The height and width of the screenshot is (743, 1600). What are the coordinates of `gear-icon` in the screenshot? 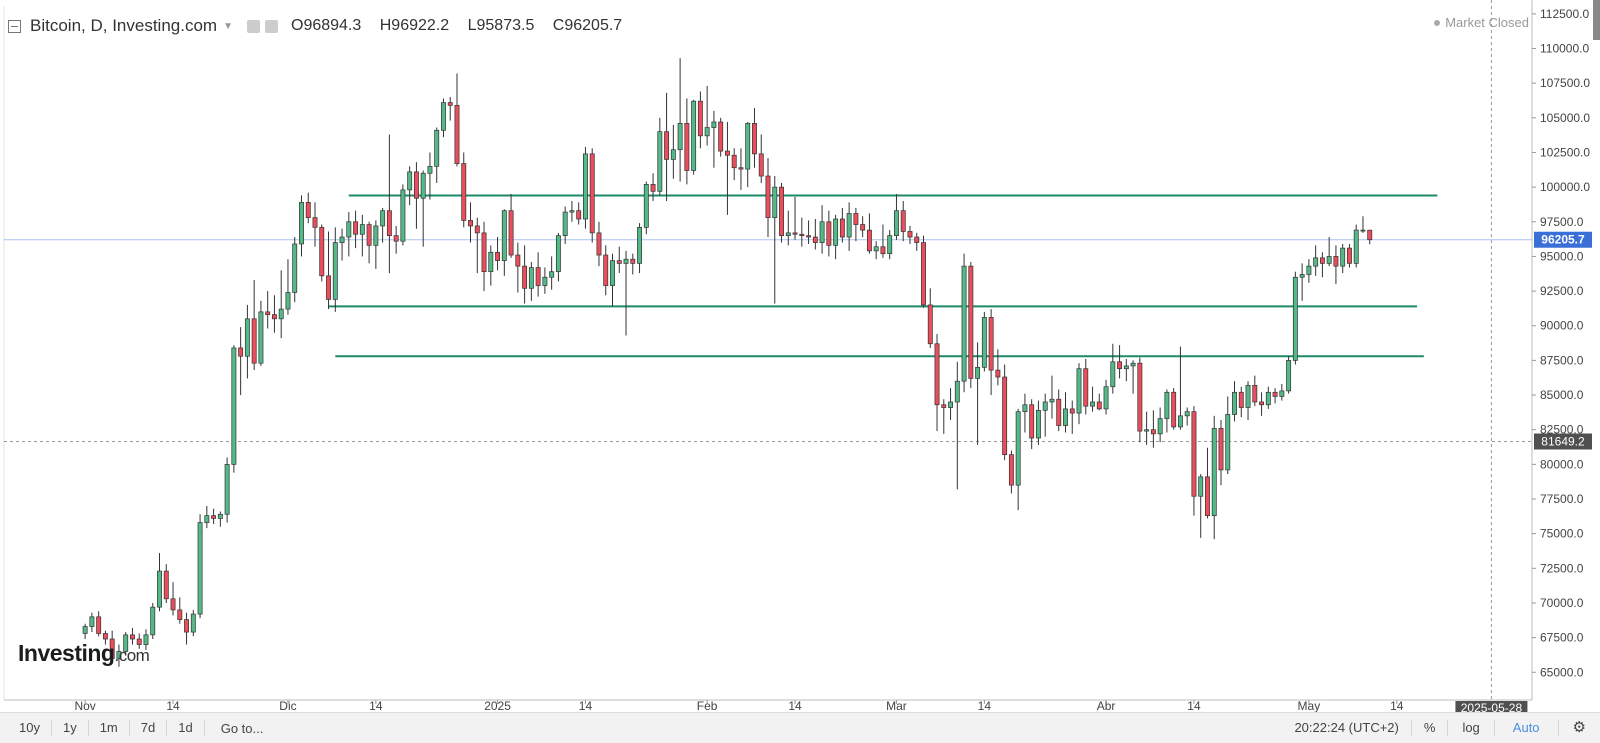 It's located at (271, 26).